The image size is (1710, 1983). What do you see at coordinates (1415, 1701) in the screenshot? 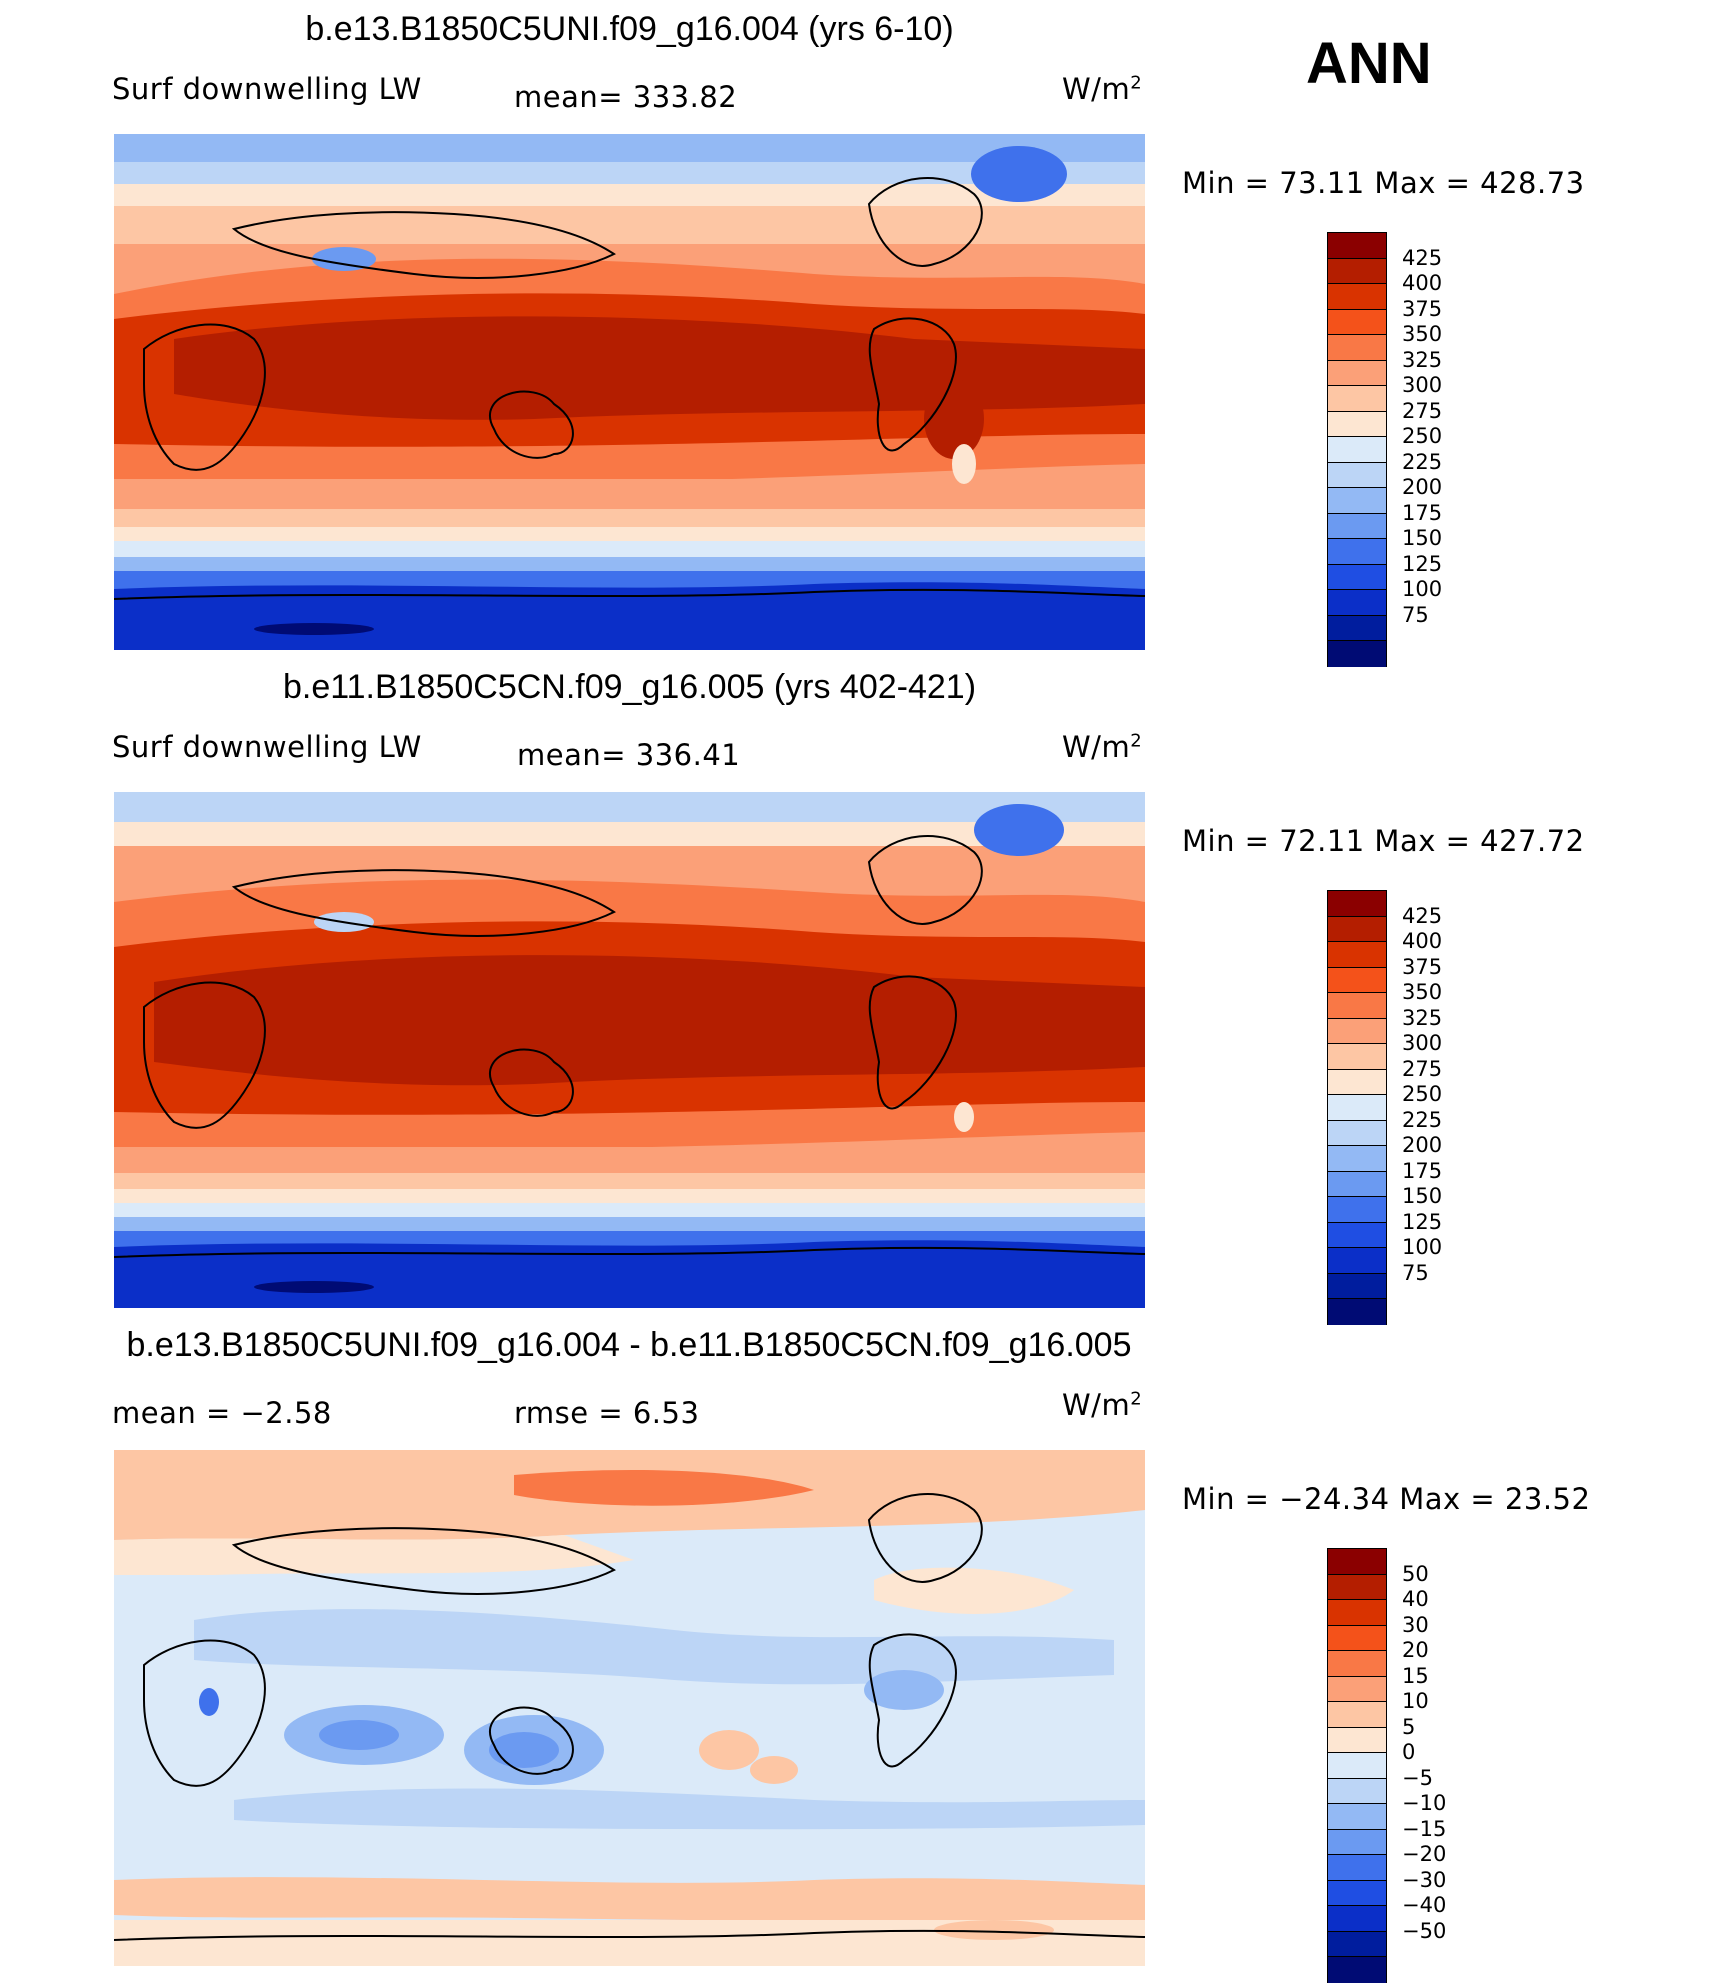
I see `colorbar-tick-label: 10` at bounding box center [1415, 1701].